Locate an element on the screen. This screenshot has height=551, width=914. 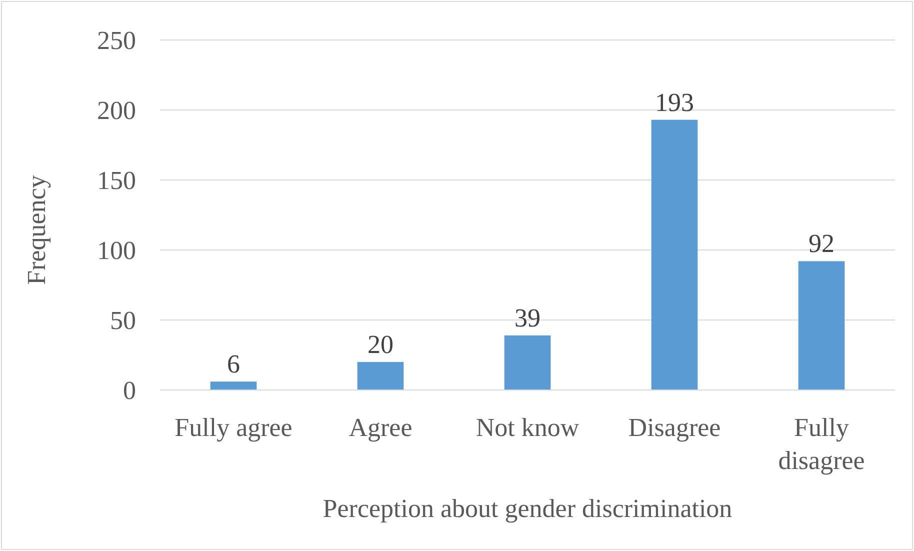
x-tick-label: Agree is located at coordinates (380, 427).